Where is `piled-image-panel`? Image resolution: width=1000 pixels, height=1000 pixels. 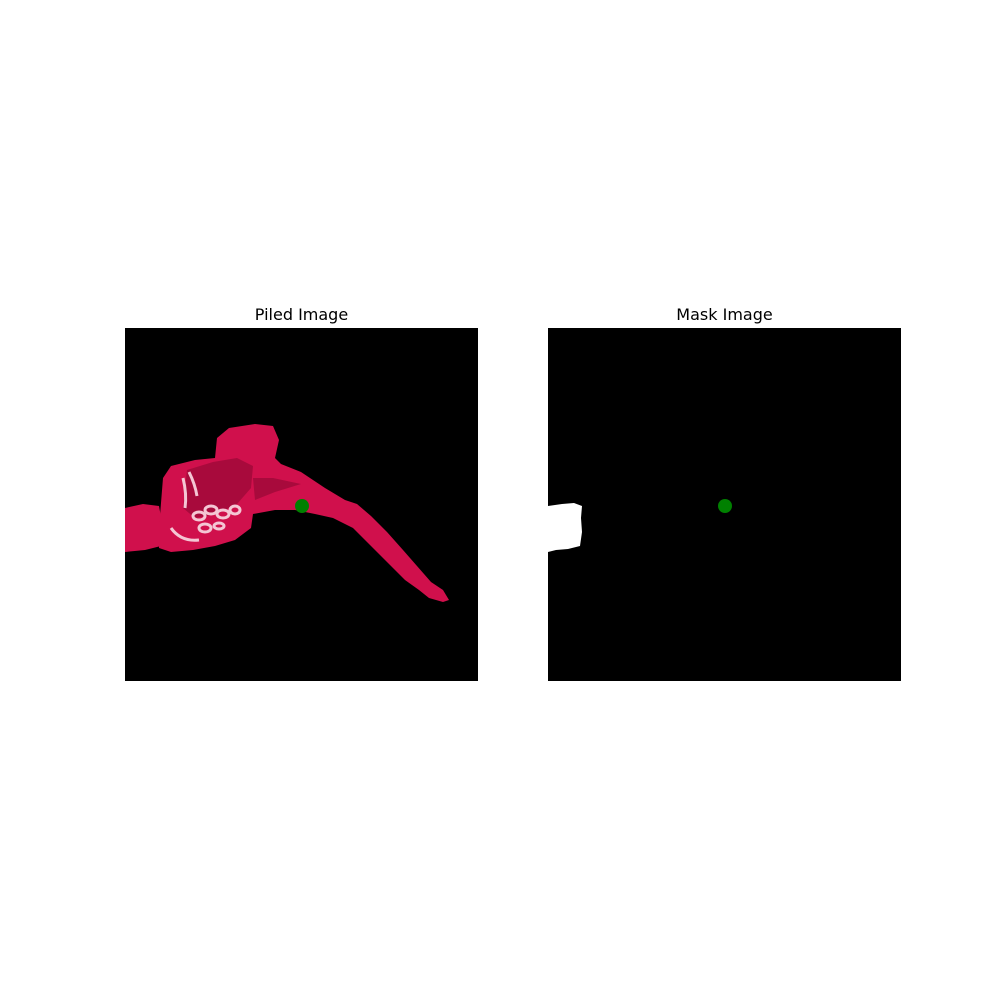
piled-image-panel is located at coordinates (301, 504).